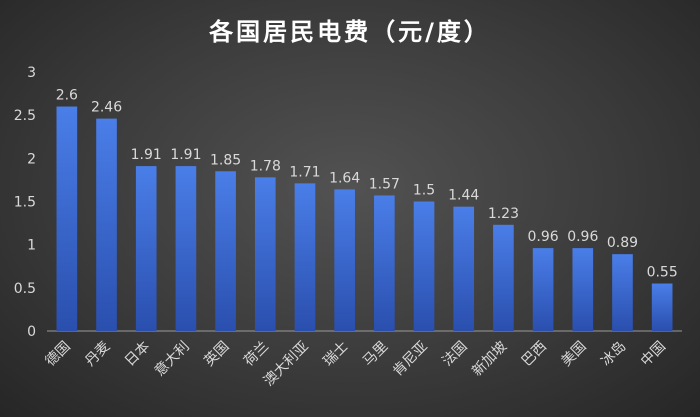 The image size is (700, 417). What do you see at coordinates (25, 203) in the screenshot?
I see `y-tick-label: 1.5` at bounding box center [25, 203].